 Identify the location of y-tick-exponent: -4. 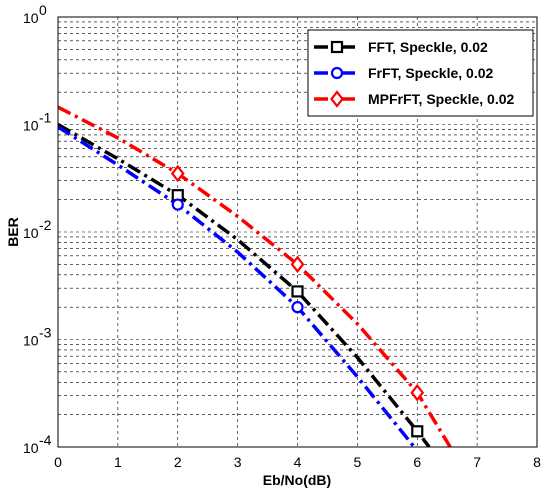
(45, 440).